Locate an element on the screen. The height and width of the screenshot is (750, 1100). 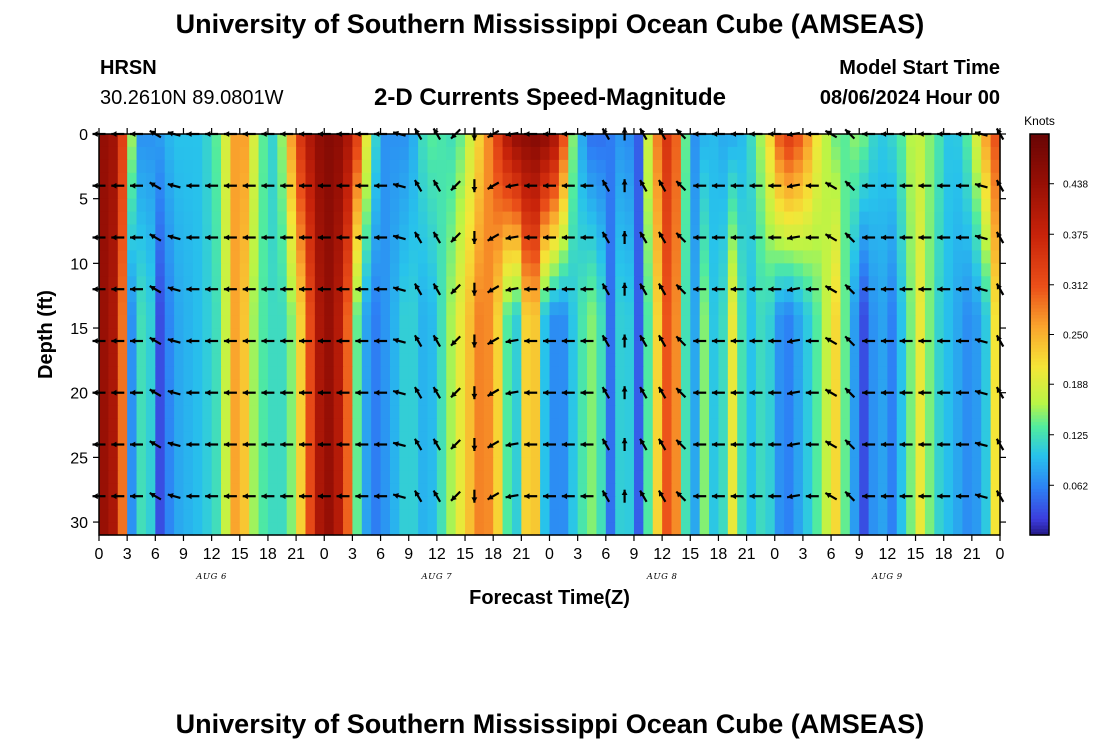
x-tick-label: 0 is located at coordinates (324, 554).